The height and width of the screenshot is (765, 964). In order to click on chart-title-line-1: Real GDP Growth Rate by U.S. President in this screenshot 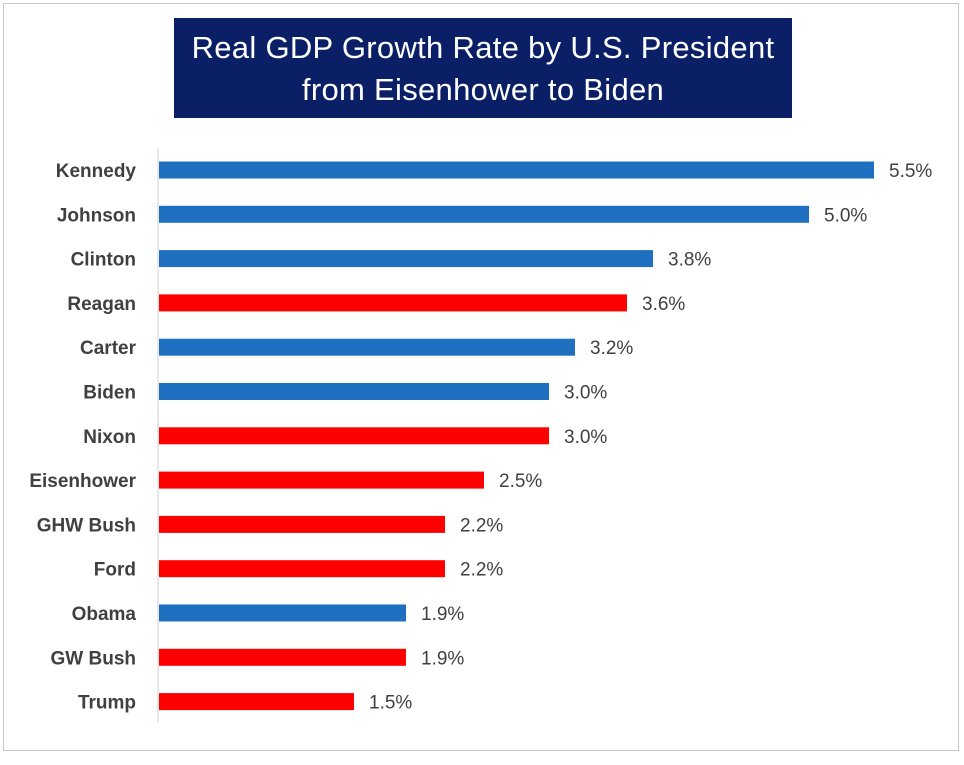, I will do `click(483, 47)`.